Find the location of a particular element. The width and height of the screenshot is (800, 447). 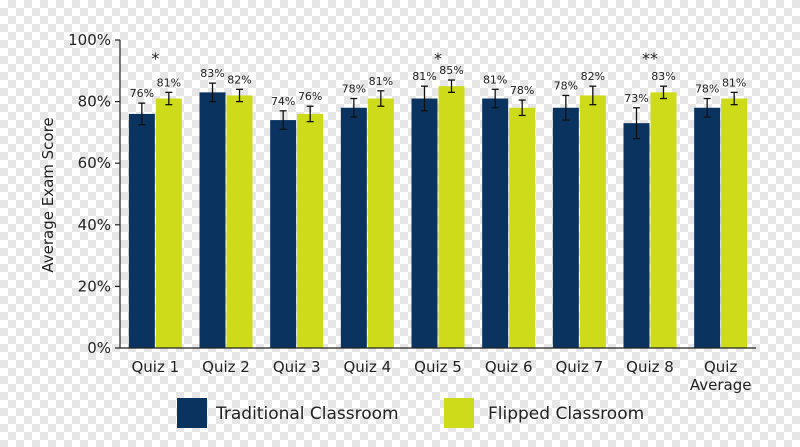

traditional-data-label-9: 78% is located at coordinates (707, 89).